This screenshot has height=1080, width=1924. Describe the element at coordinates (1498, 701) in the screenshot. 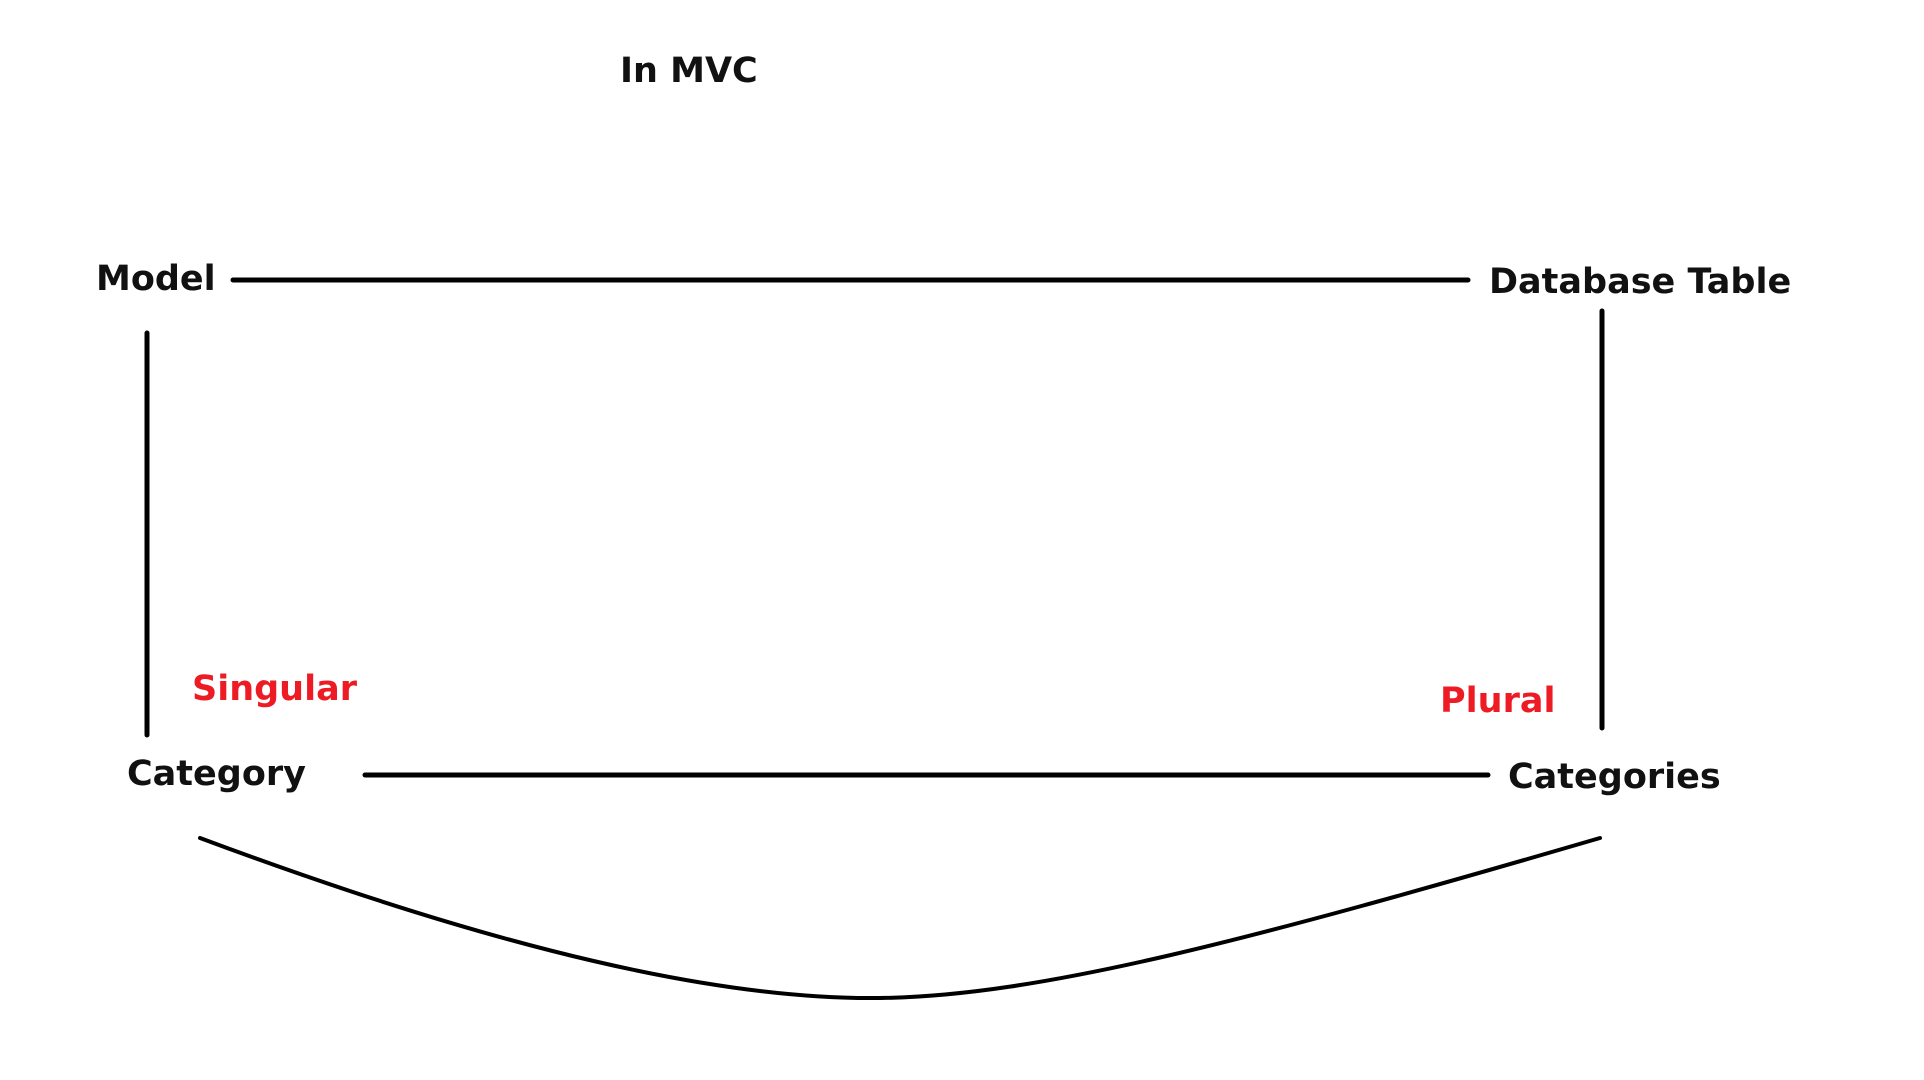

I see `plural-annotation: Plural` at that location.